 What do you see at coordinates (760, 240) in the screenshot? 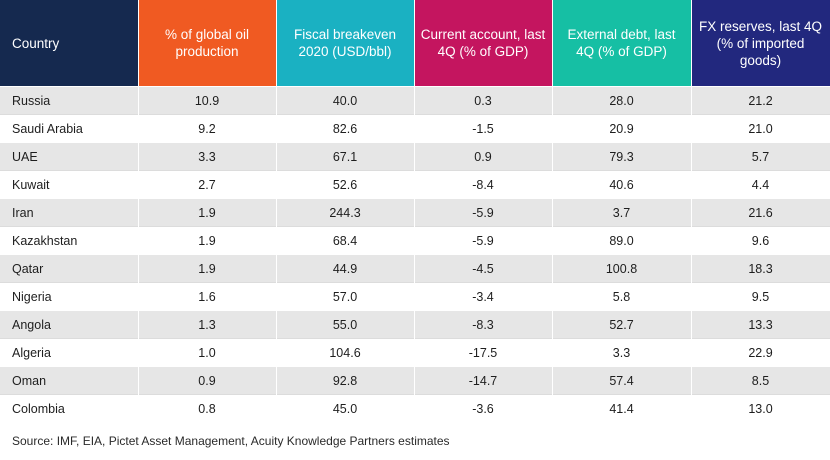
I see `value-cell: 9.6` at bounding box center [760, 240].